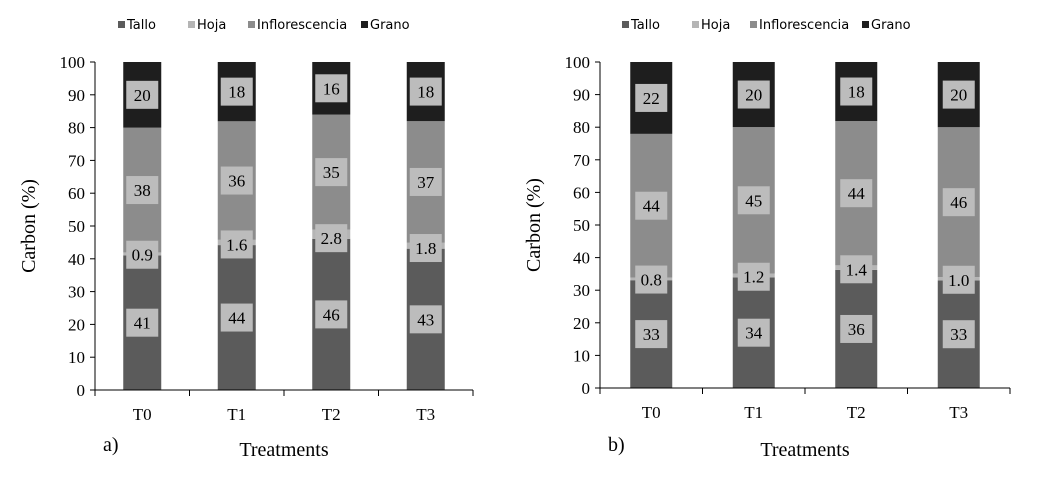 This screenshot has height=486, width=1040. I want to click on data-label: 0.8, so click(651, 280).